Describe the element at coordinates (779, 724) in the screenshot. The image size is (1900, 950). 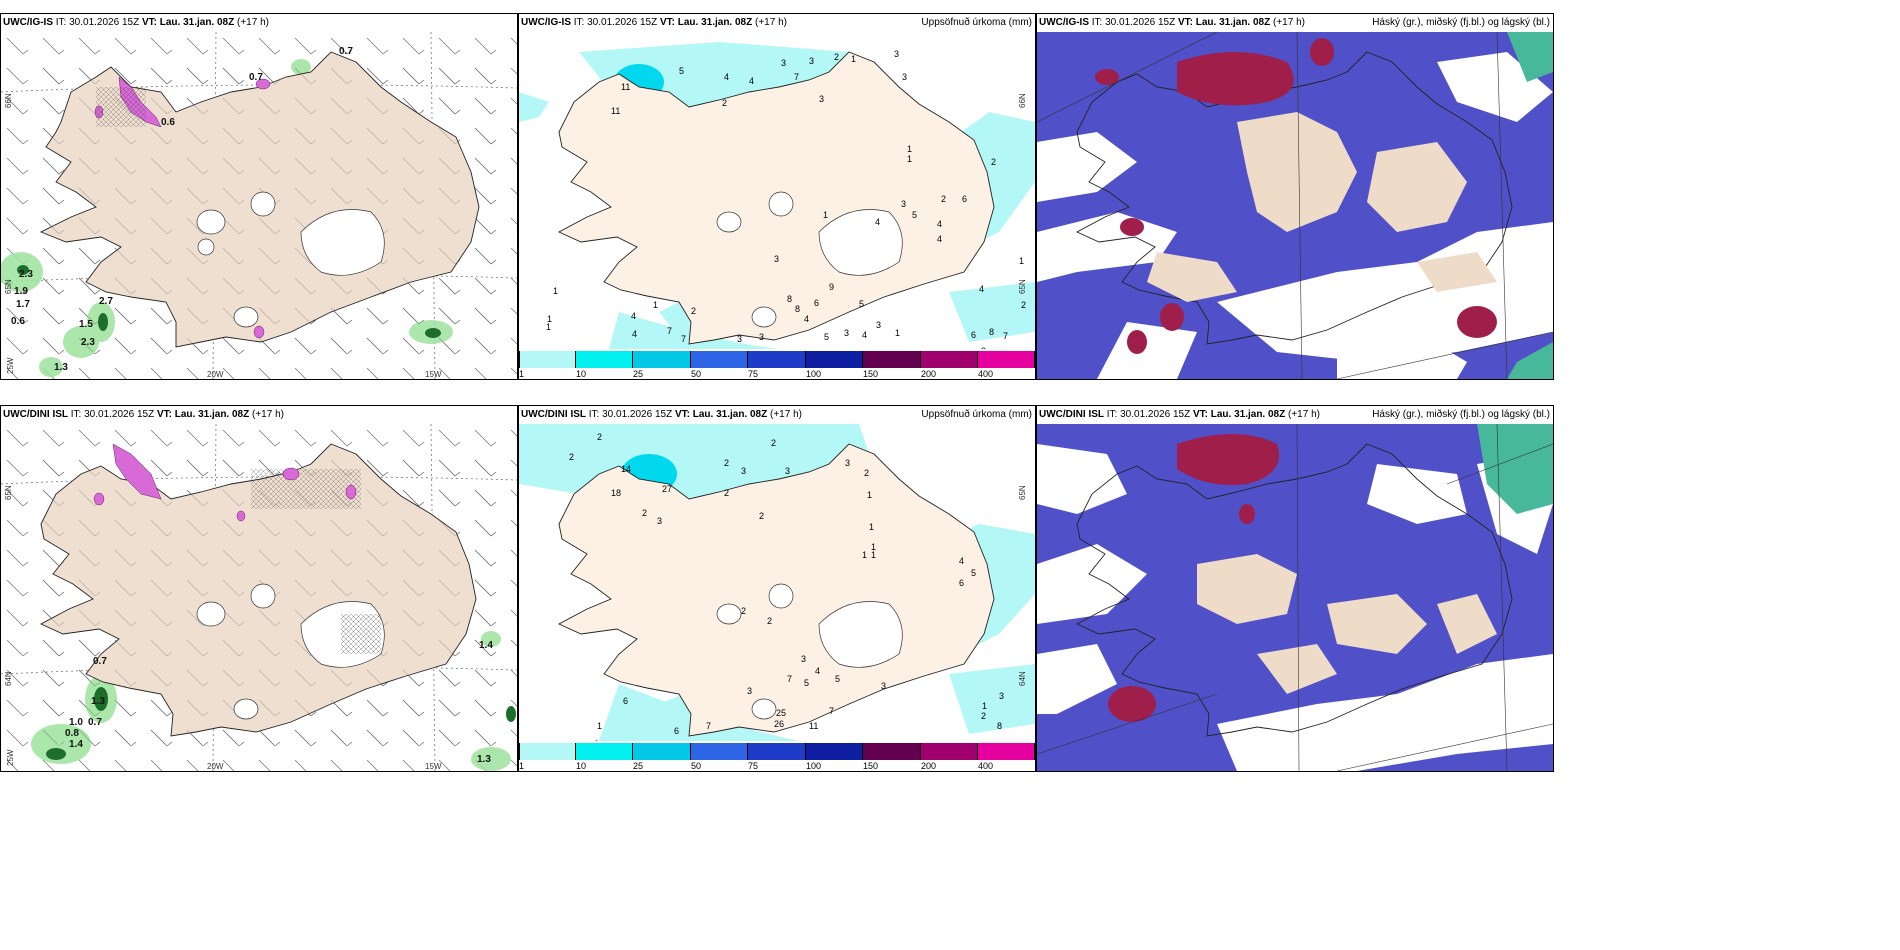
I see `precip-value: 26` at that location.